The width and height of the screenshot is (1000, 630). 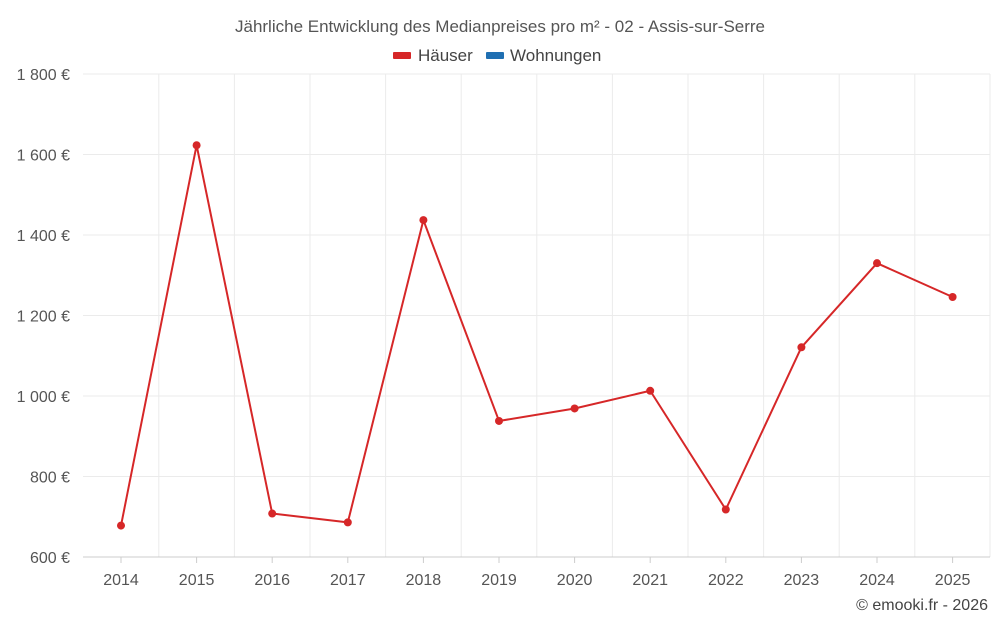 I want to click on y-tick-label: 1 200 €, so click(x=43, y=317).